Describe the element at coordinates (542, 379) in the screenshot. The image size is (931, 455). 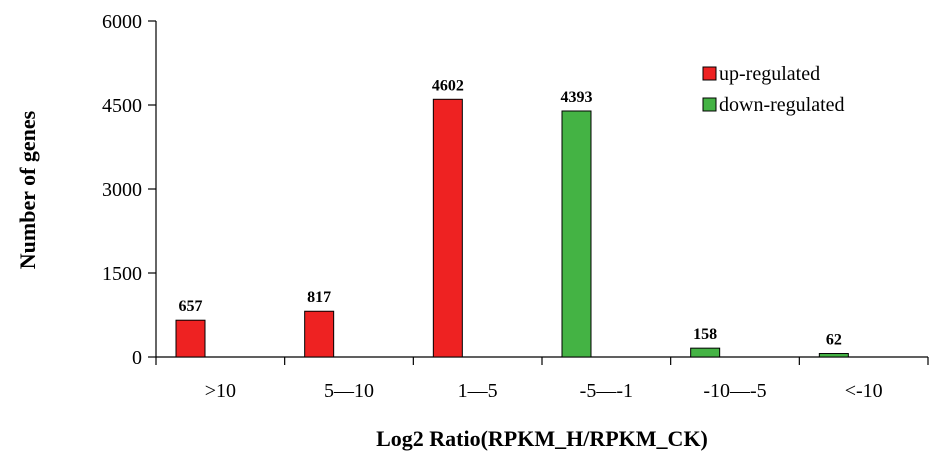
I see `x-axis: >10 5—10 1—5 -5—-1 -10—-5 <-10` at that location.